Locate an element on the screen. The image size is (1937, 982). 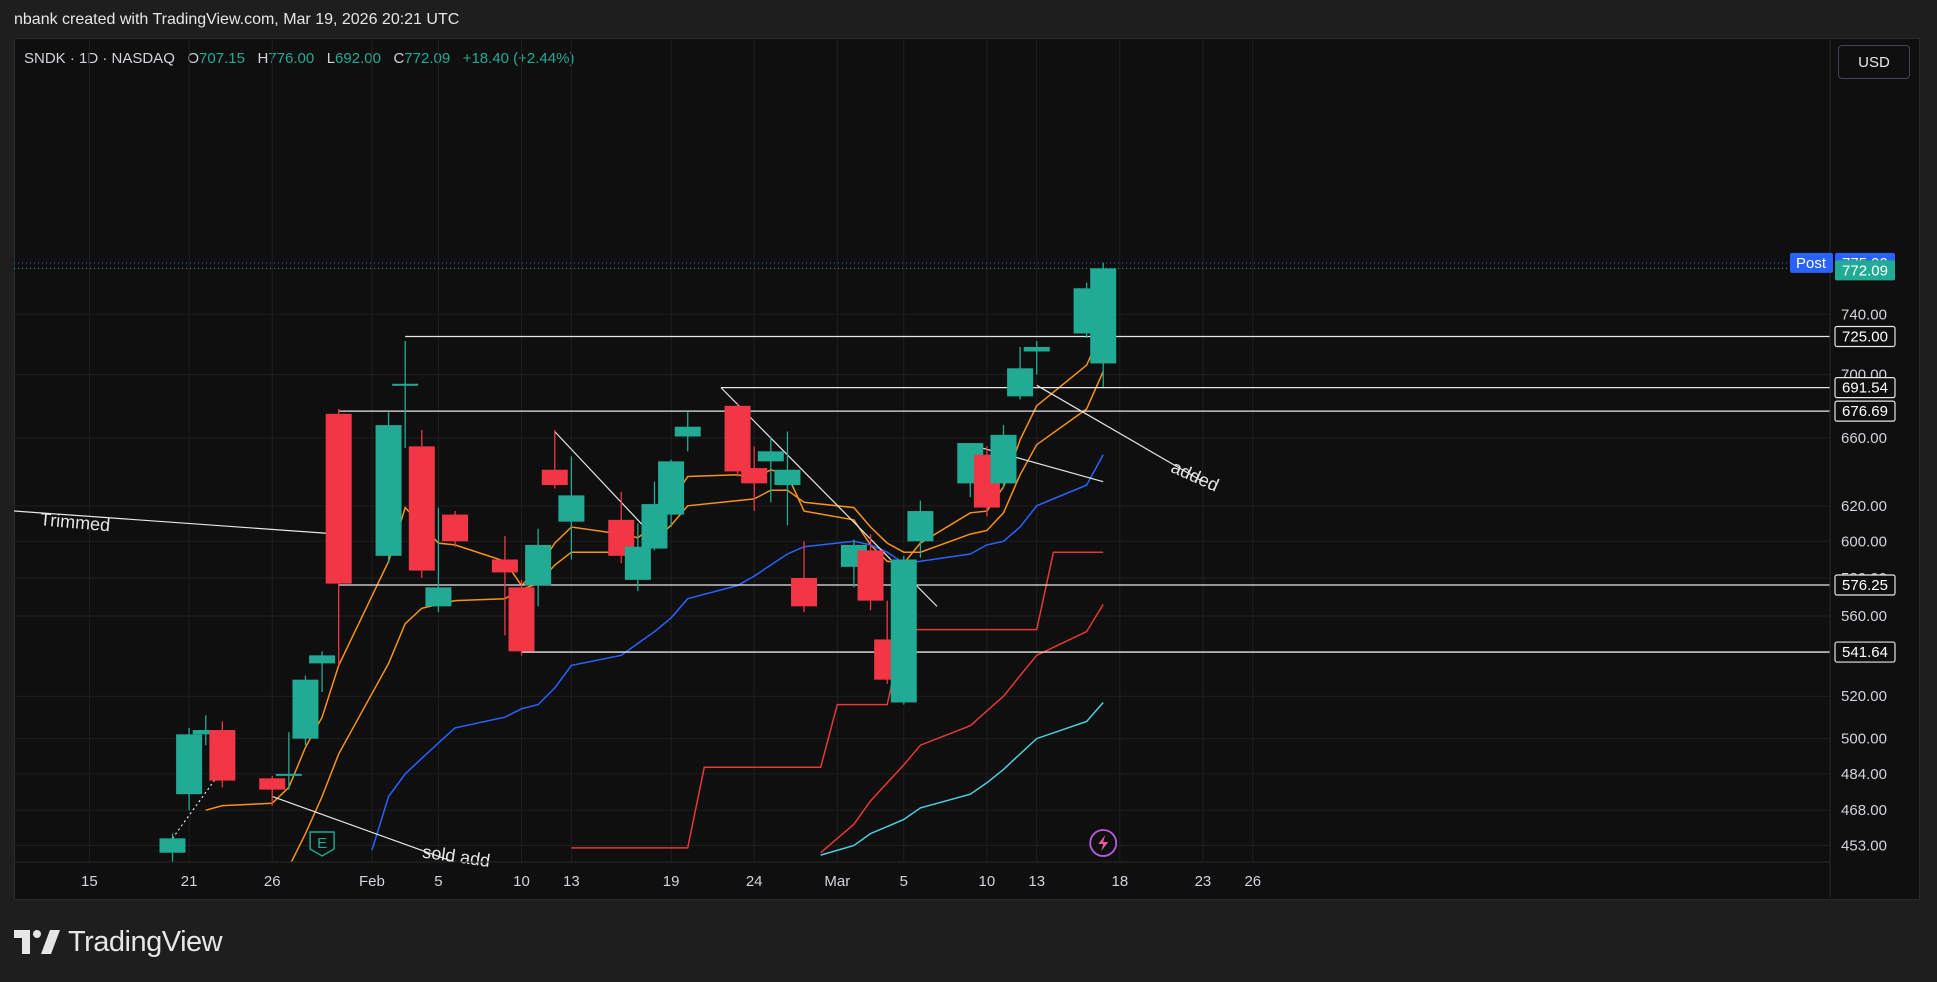
footer-brand: TradingView is located at coordinates (145, 941).